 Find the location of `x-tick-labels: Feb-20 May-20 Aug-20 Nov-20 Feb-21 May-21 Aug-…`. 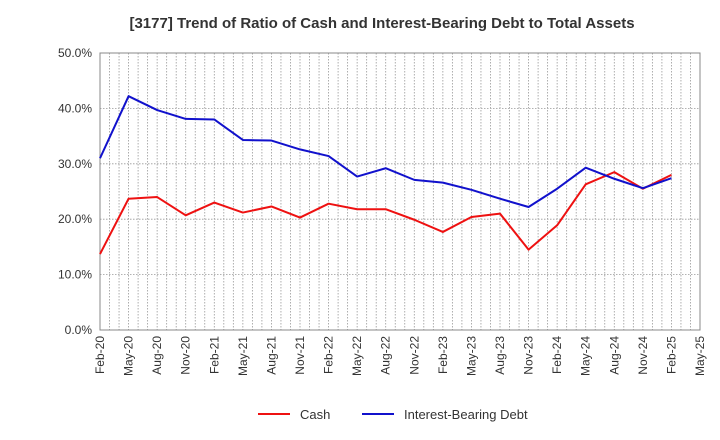

x-tick-labels: Feb-20 May-20 Aug-20 Nov-20 Feb-21 May-21 Aug-… is located at coordinates (400, 356).